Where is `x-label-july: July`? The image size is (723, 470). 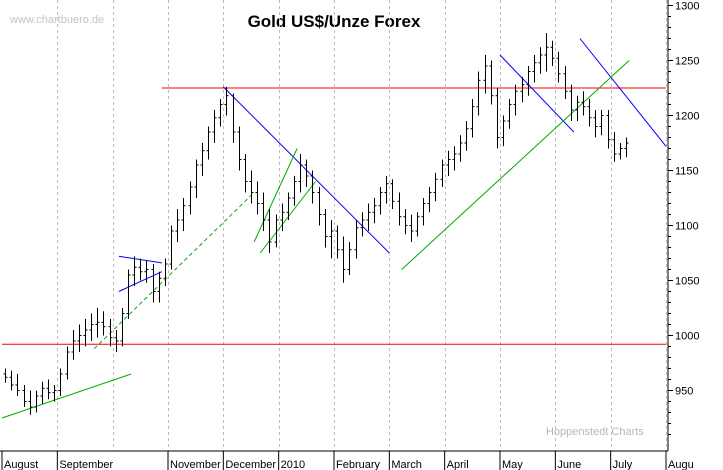 x-label-july: July is located at coordinates (623, 464).